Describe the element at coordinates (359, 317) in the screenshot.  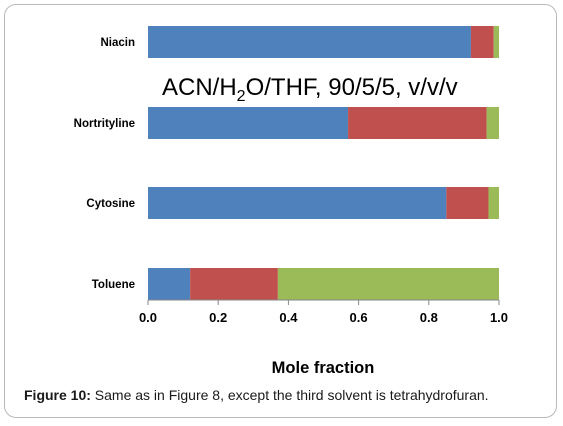
I see `x-tick-label: 0.6` at that location.